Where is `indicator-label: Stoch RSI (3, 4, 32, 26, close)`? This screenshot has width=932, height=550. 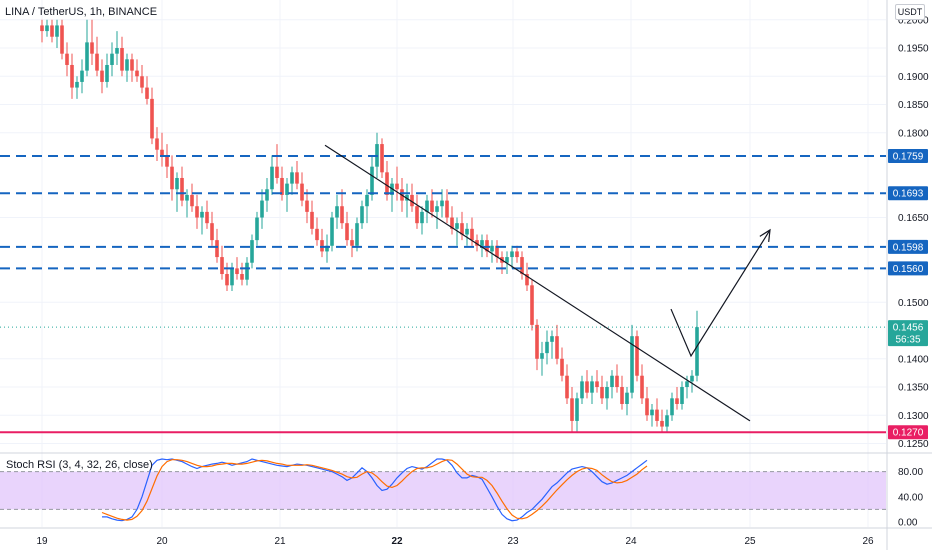 indicator-label: Stoch RSI (3, 4, 32, 26, close) is located at coordinates (79, 465).